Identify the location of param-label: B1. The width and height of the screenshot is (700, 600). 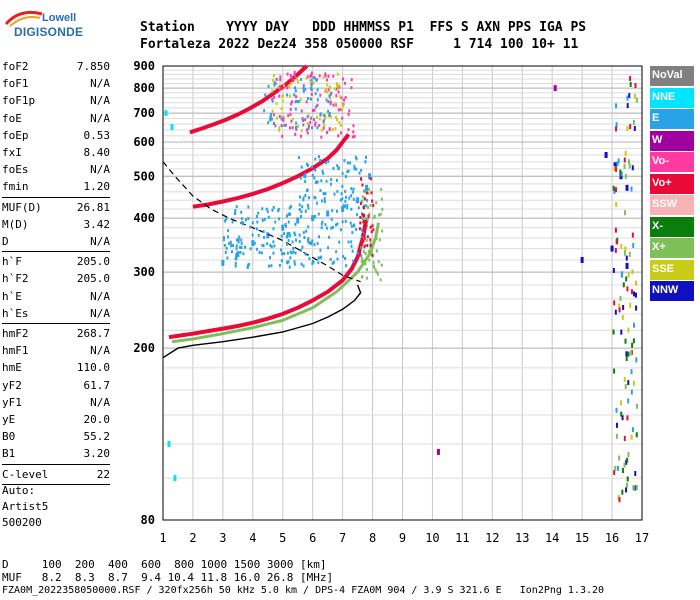
(9, 454).